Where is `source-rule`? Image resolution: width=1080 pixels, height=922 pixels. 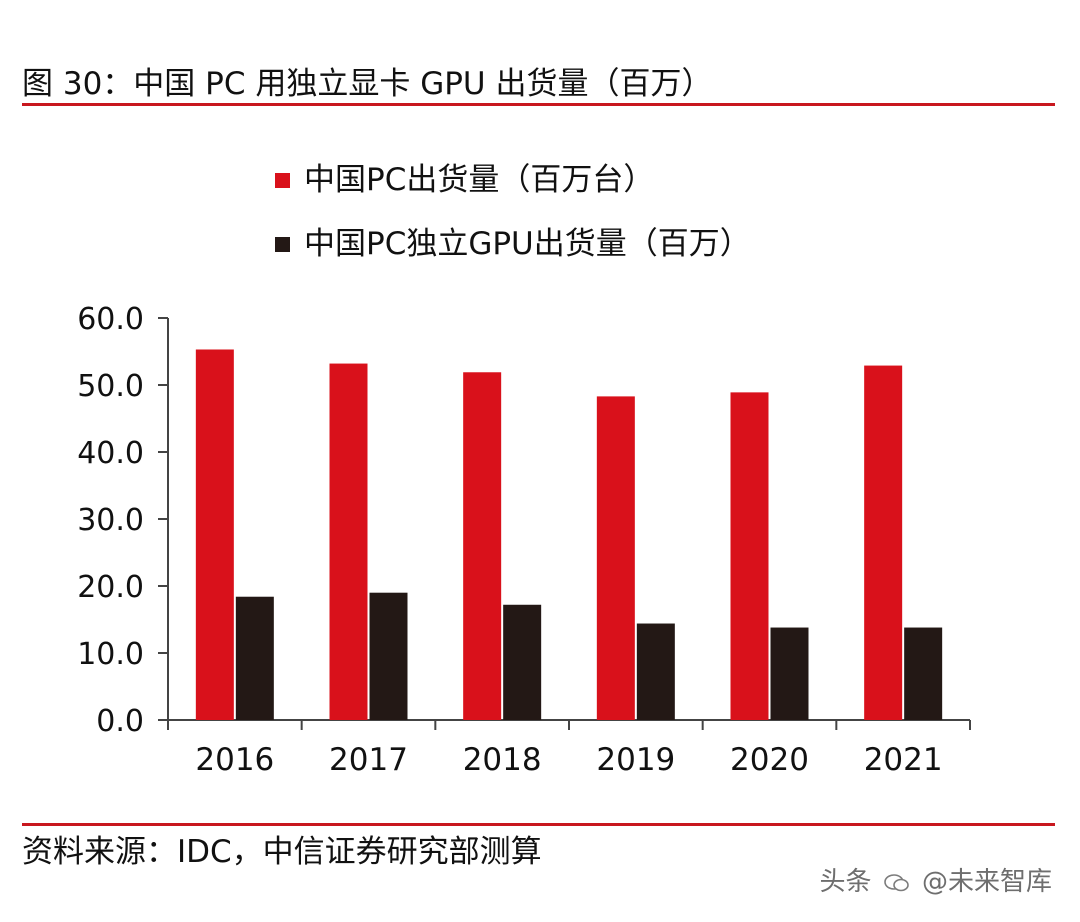 source-rule is located at coordinates (538, 824).